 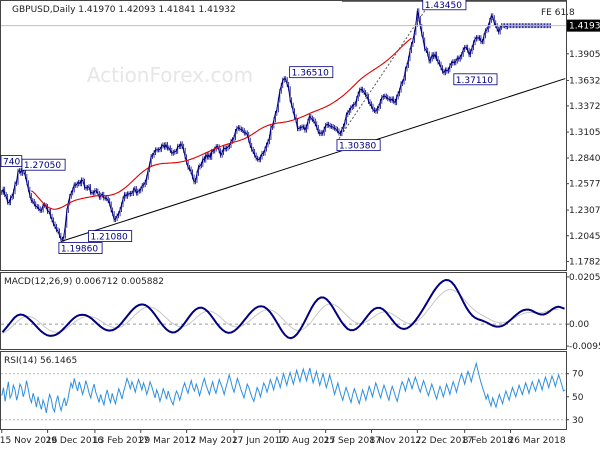 What do you see at coordinates (584, 159) in the screenshot?
I see `price-axis-label: 1.28400` at bounding box center [584, 159].